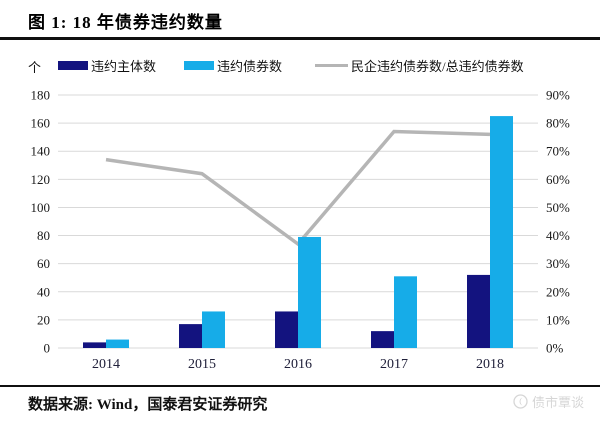 The image size is (600, 425). I want to click on legend-item-defaulting-bonds: 违约债券数, so click(233, 65).